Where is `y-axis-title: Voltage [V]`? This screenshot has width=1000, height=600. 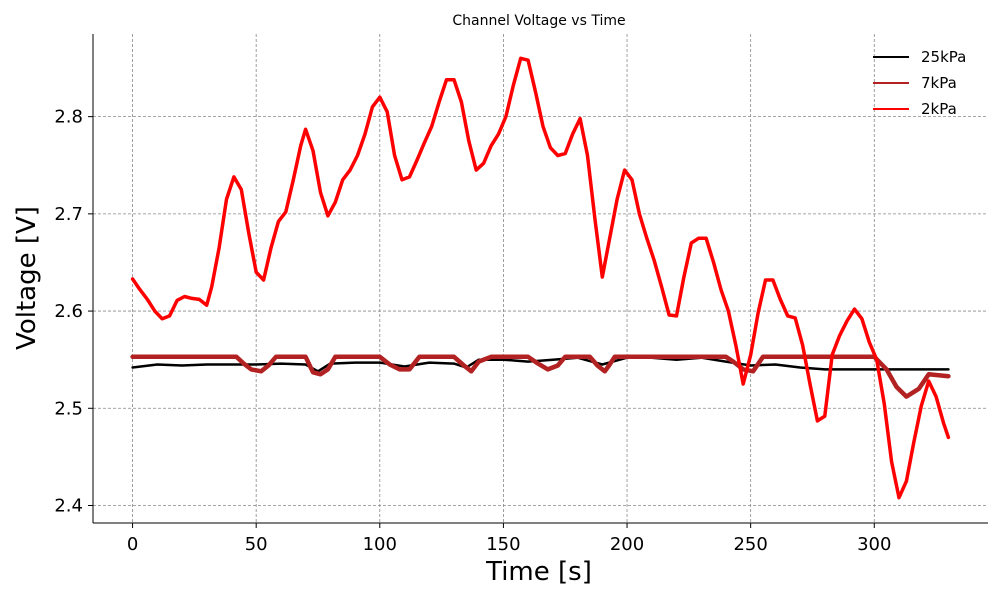 y-axis-title: Voltage [V] is located at coordinates (27, 278).